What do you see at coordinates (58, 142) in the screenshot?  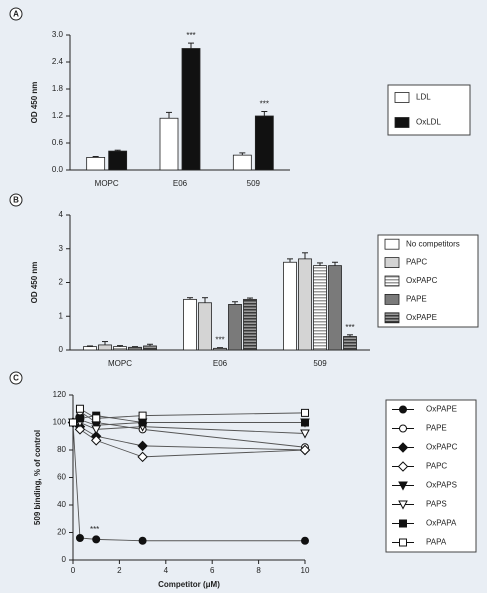 I see `y-tick-label: 0.6` at bounding box center [58, 142].